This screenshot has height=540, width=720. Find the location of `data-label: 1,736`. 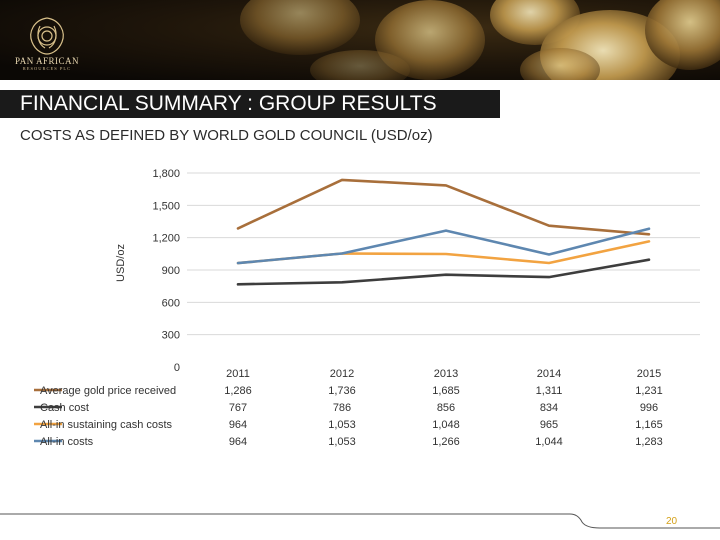

data-label: 1,736 is located at coordinates (342, 391).